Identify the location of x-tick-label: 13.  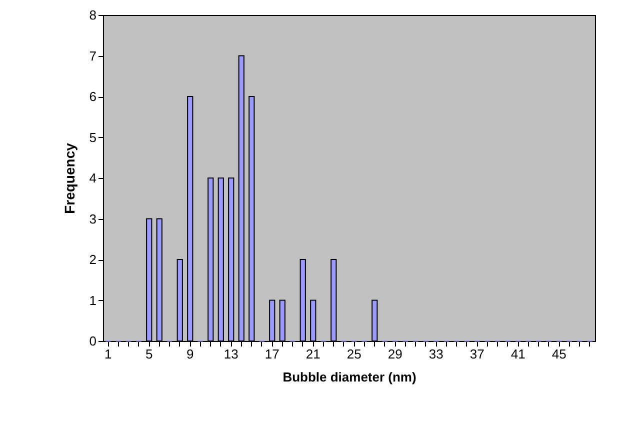
(231, 354).